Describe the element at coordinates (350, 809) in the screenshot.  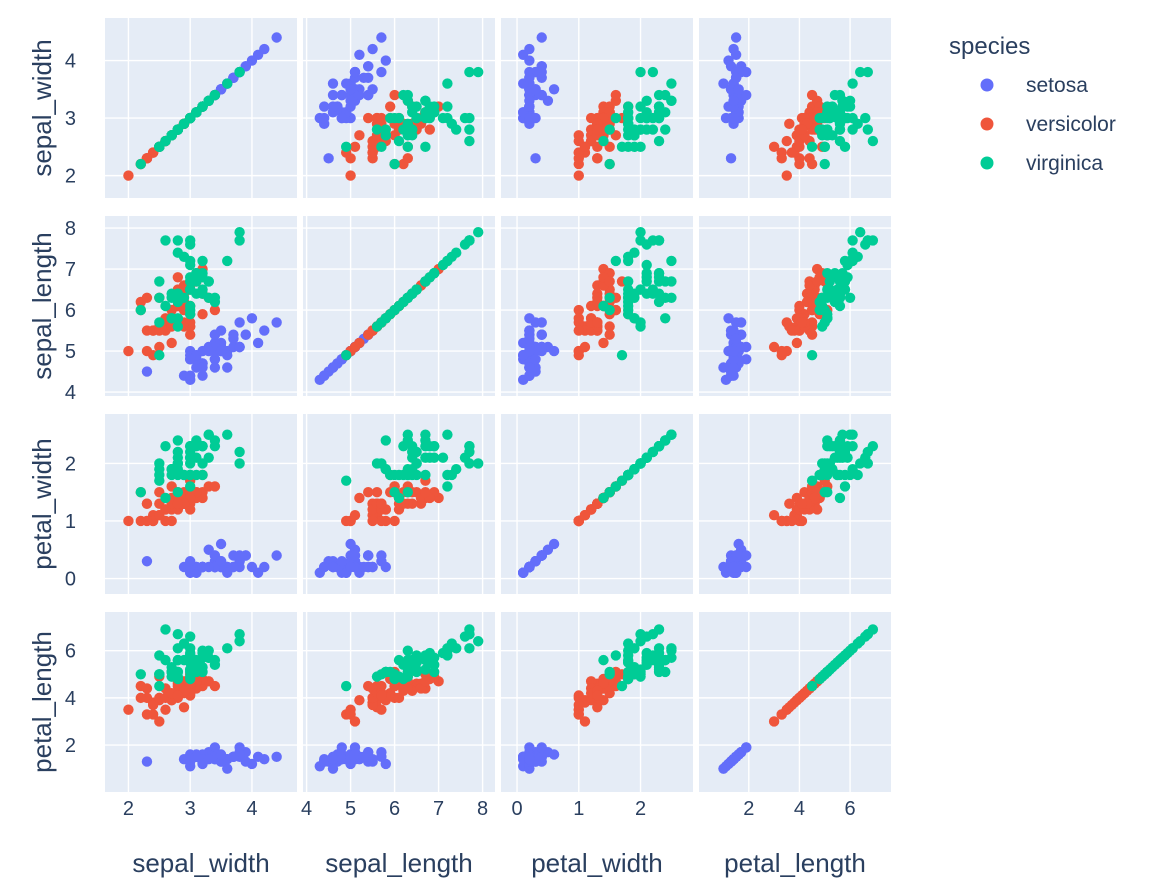
I see `x-tick-label: 5` at that location.